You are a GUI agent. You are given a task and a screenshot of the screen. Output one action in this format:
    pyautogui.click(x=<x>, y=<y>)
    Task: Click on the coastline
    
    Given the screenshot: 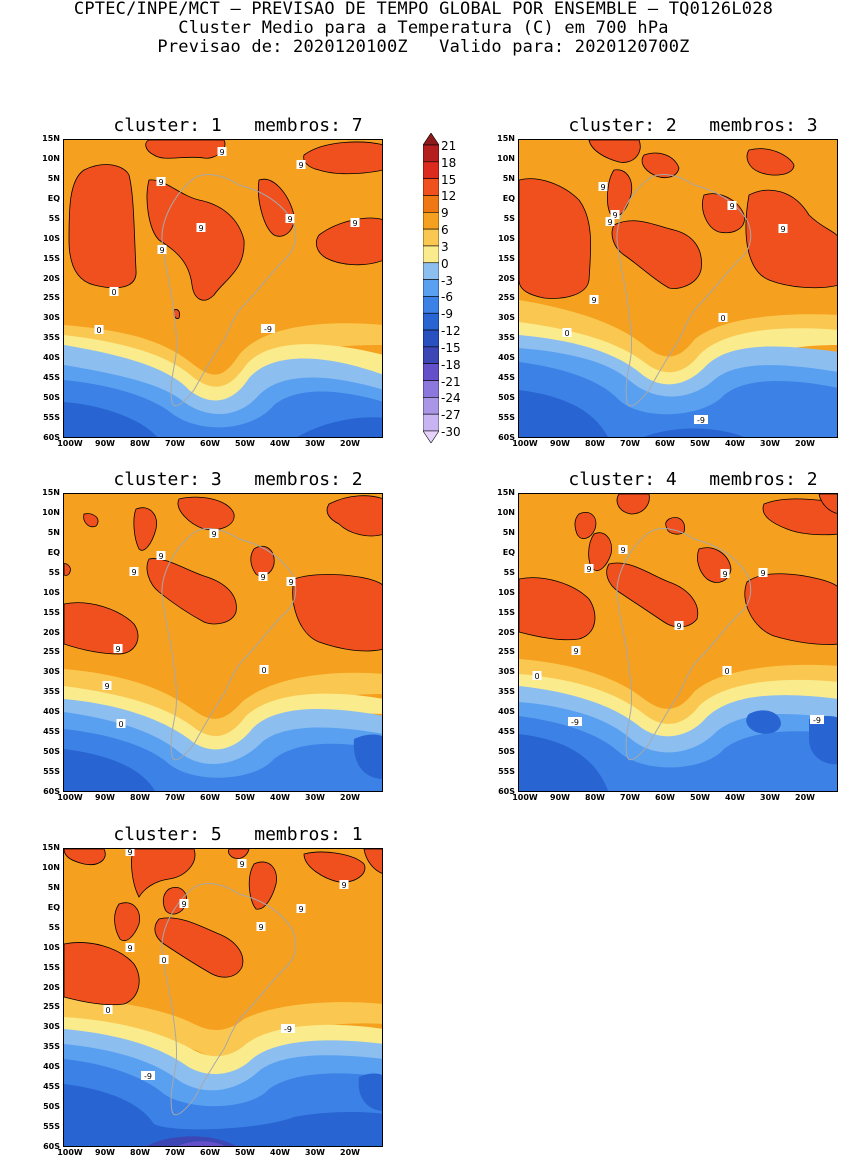 What is the action you would take?
    pyautogui.click(x=229, y=290)
    